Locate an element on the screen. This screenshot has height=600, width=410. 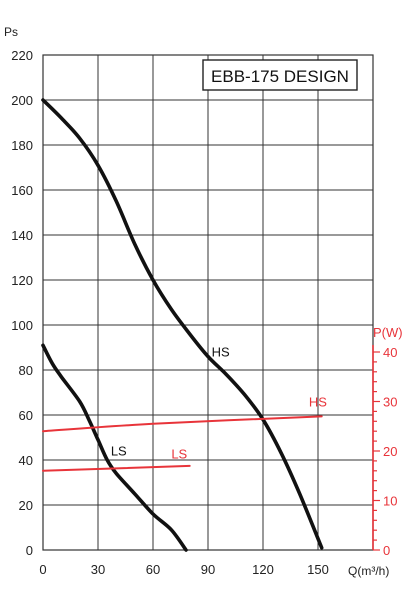
y-tick-label-left: 0 is located at coordinates (29, 550).